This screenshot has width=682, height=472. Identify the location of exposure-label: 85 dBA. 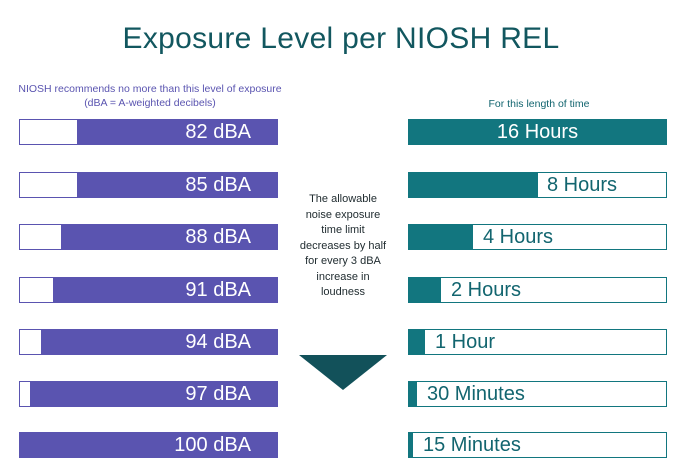
(218, 184).